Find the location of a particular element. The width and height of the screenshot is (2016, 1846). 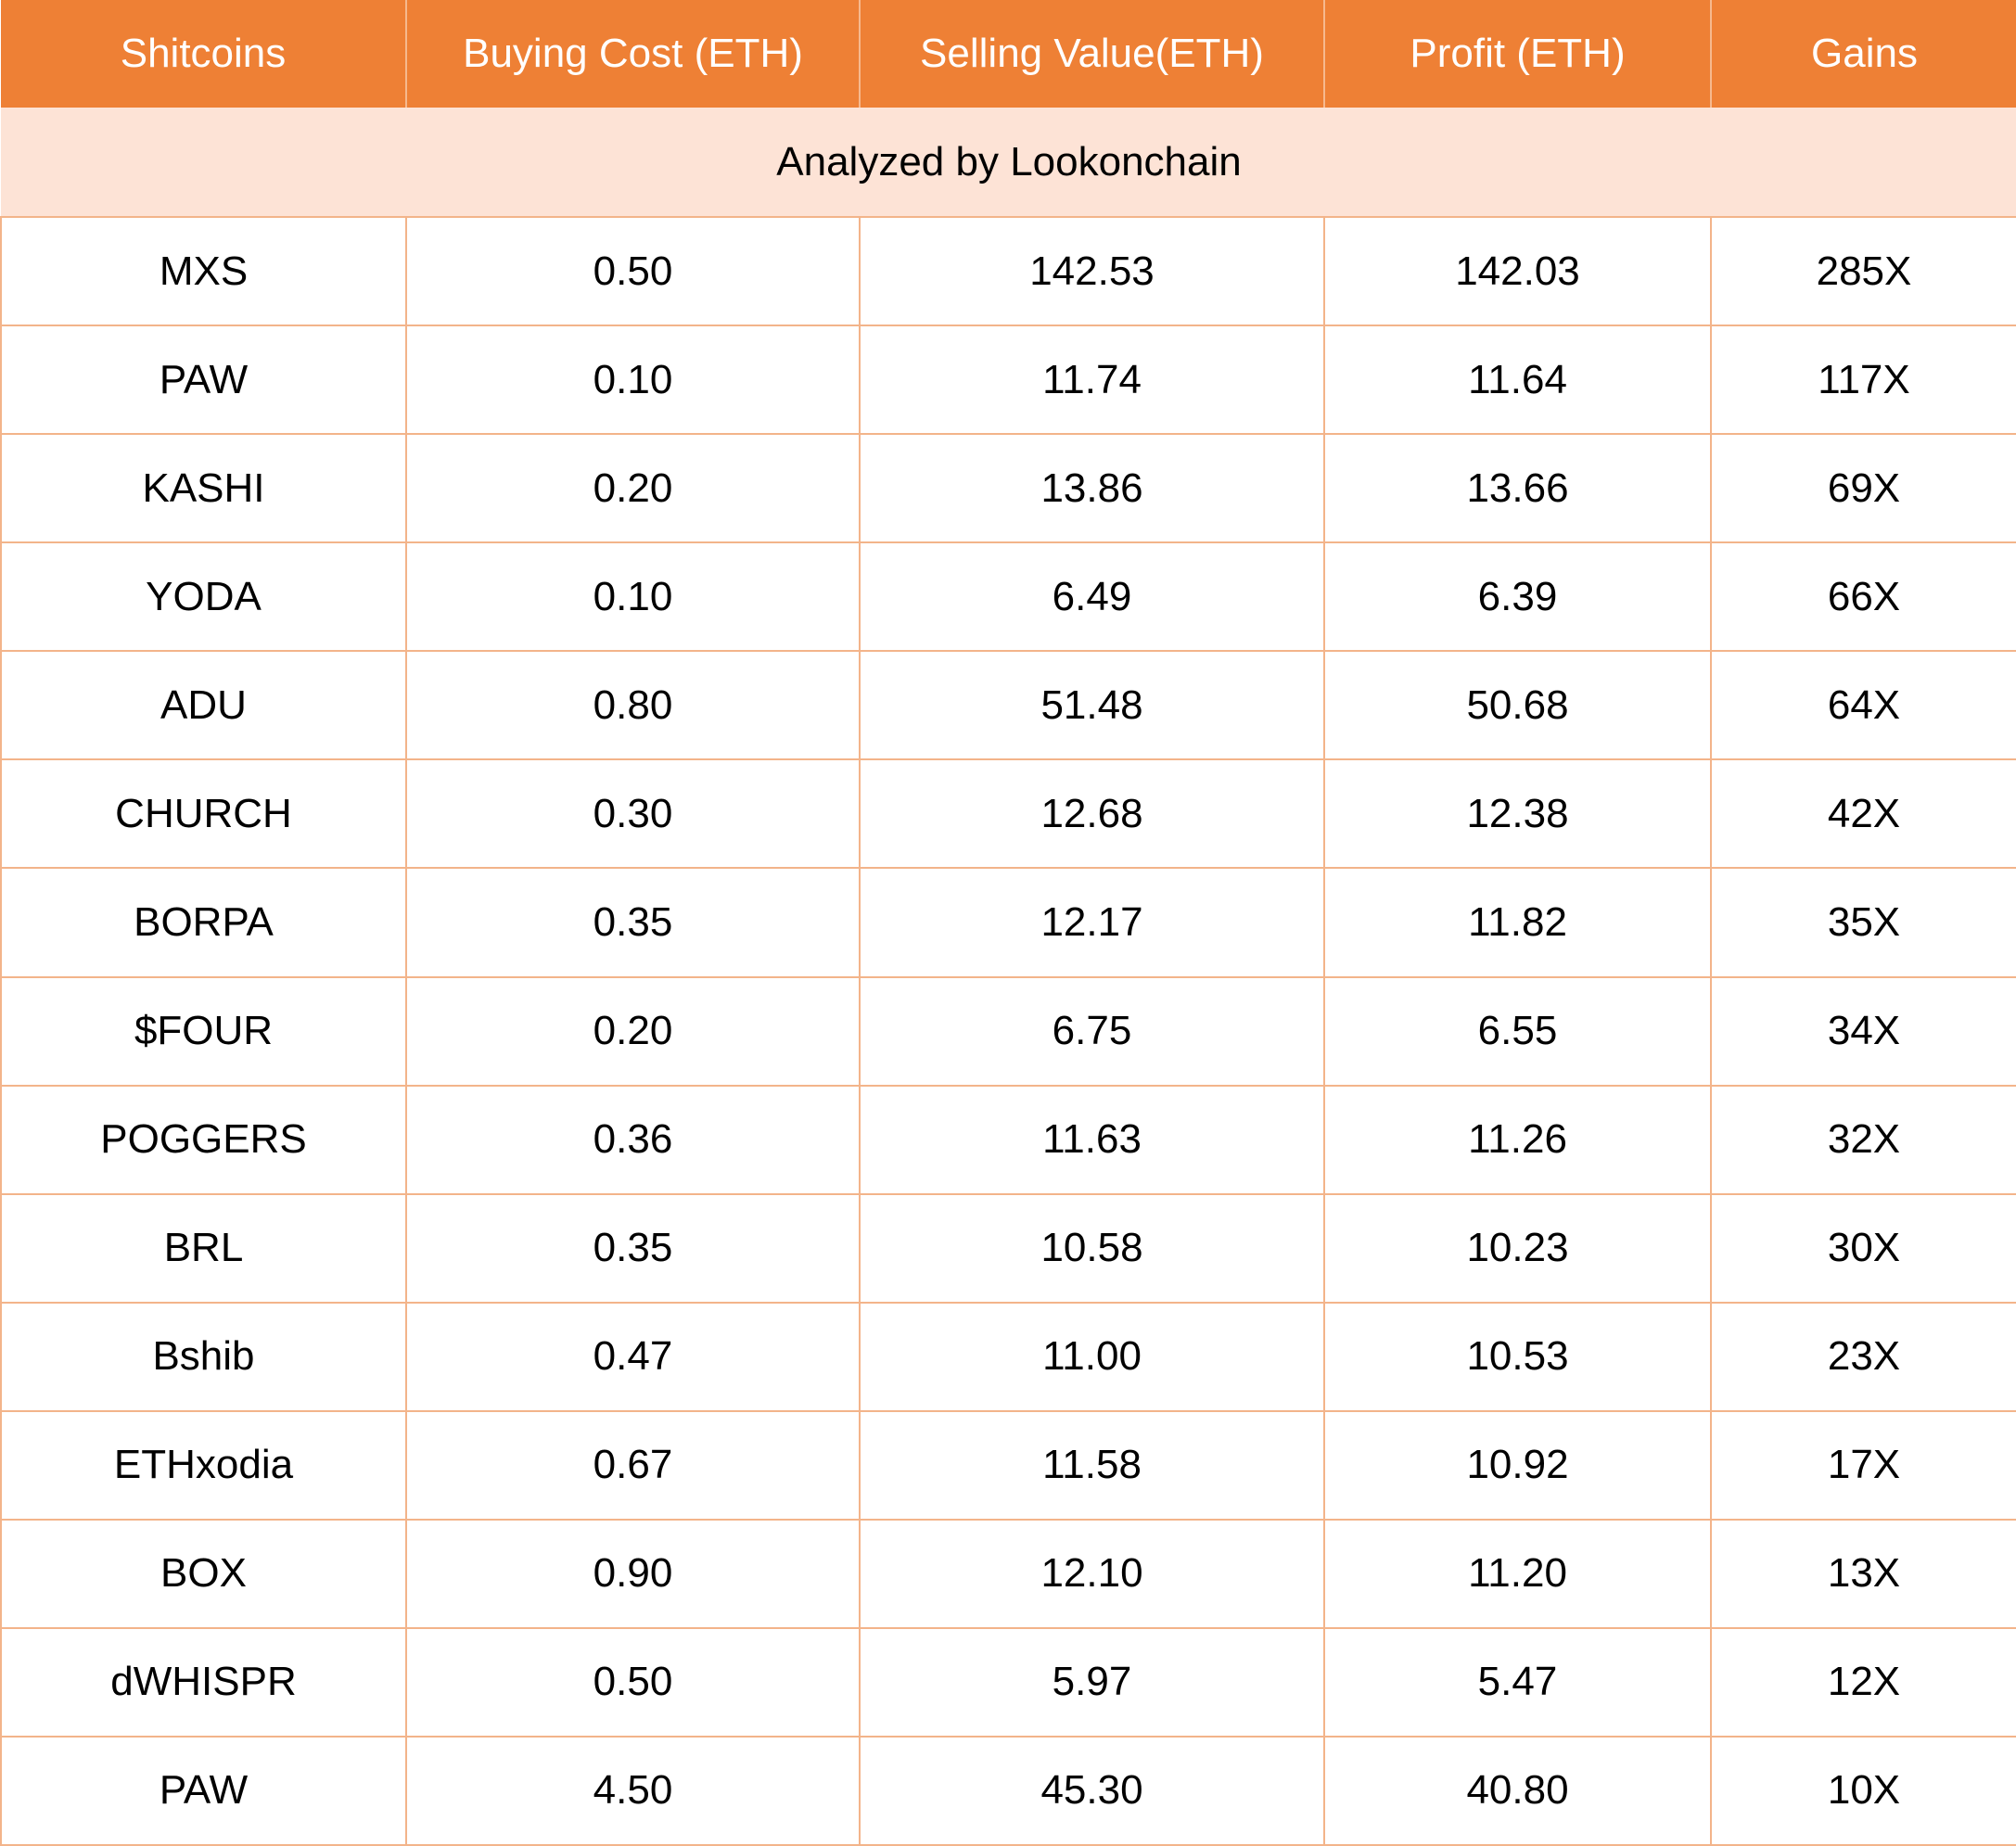

selling-value-cell: 11.00 is located at coordinates (1092, 1357).